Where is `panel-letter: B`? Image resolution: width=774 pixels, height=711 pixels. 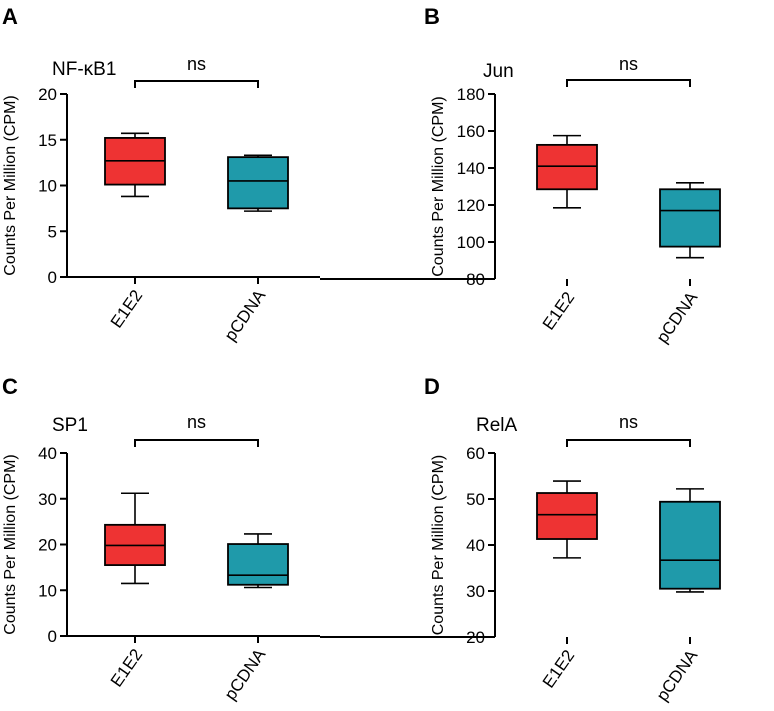 panel-letter: B is located at coordinates (432, 16).